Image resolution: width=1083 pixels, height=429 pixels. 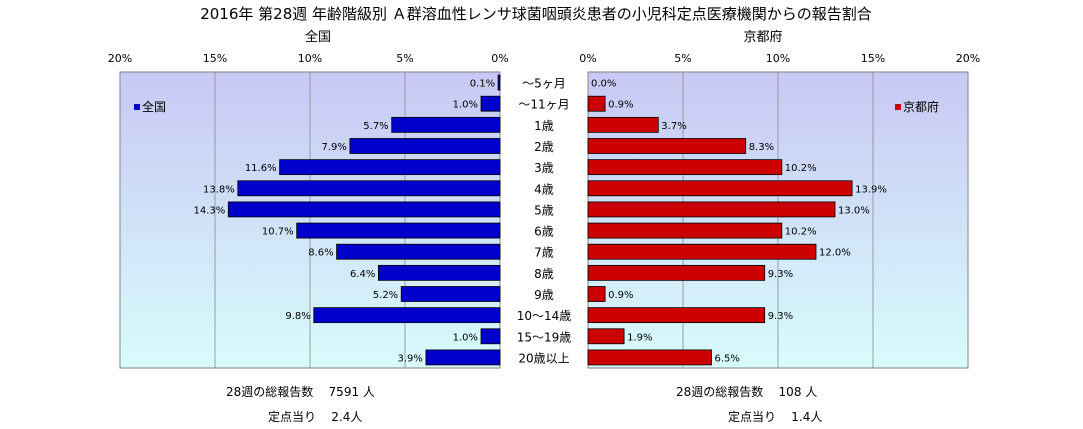 What do you see at coordinates (873, 58) in the screenshot?
I see `right-tick-label: 15%` at bounding box center [873, 58].